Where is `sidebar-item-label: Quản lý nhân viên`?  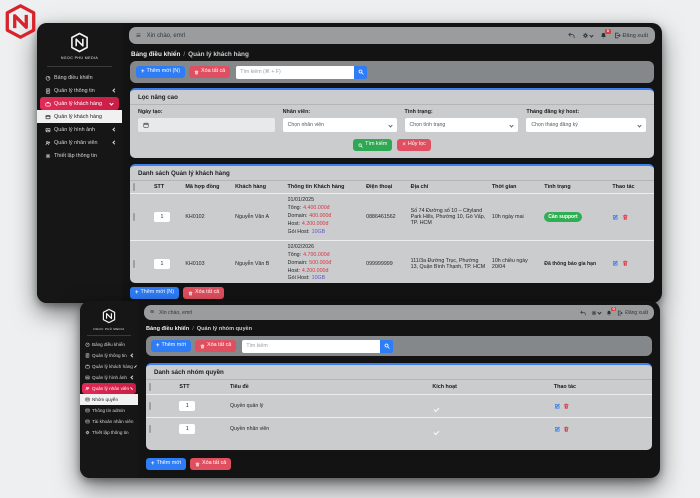 sidebar-item-label: Quản lý nhân viên is located at coordinates (76, 142).